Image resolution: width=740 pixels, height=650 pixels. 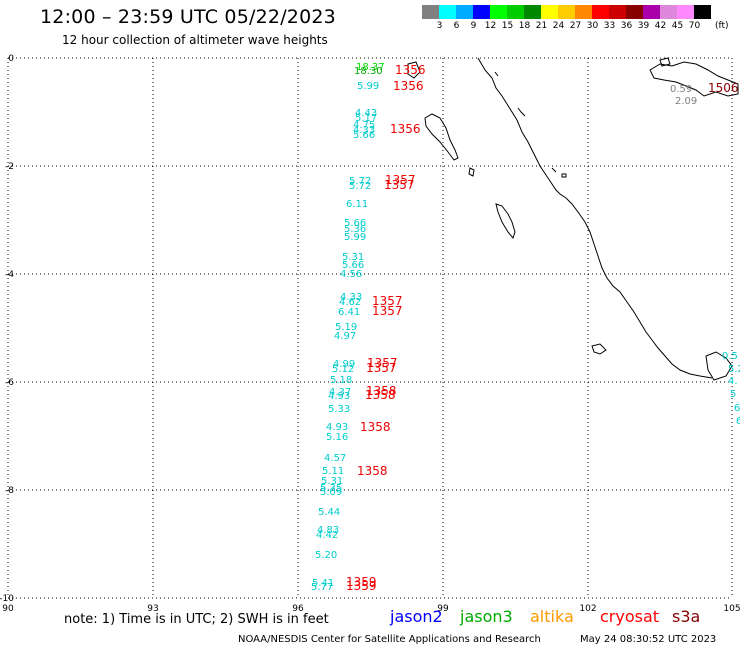 I want to click on scale-tick-label: 33, so click(x=609, y=26).